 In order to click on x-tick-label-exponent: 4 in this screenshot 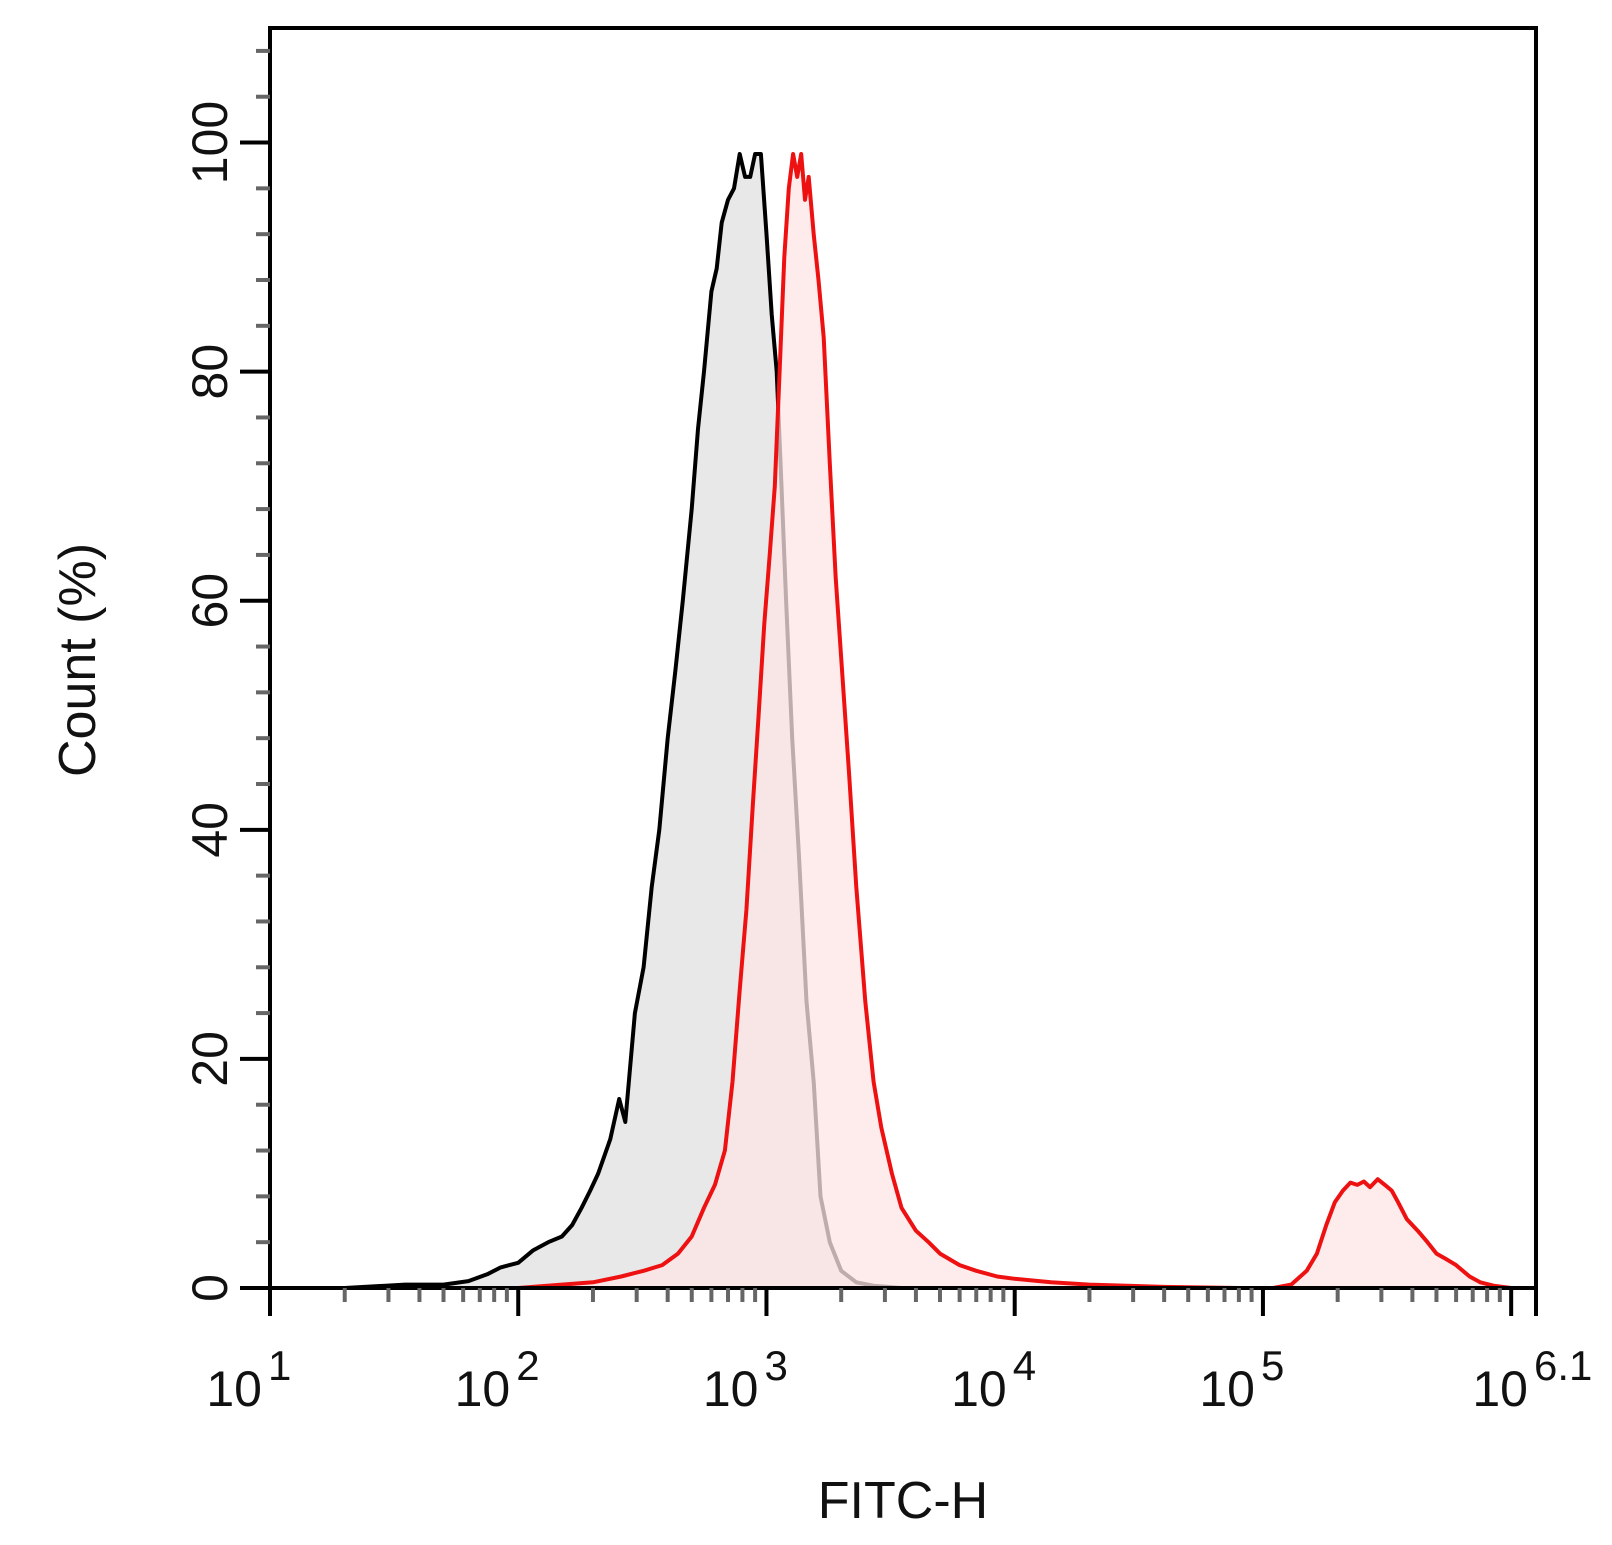, I will do `click(1024, 1365)`.